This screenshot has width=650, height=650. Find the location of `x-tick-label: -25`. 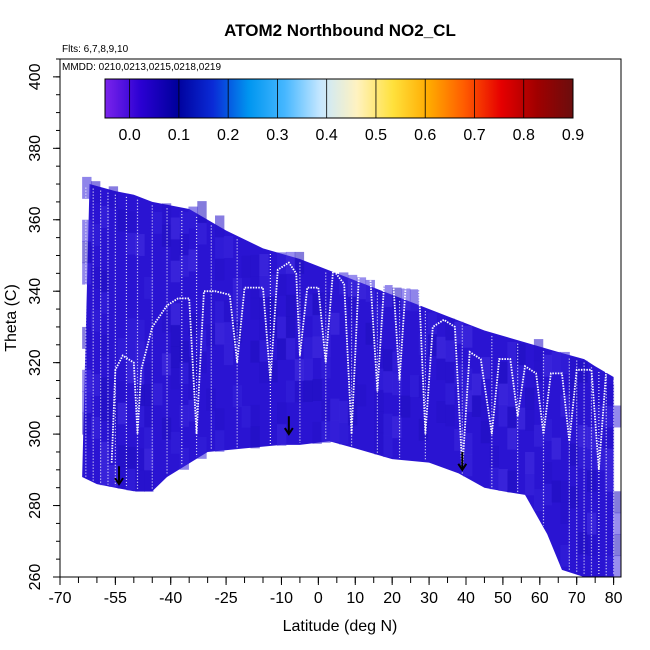

x-tick-label: -25 is located at coordinates (226, 598).